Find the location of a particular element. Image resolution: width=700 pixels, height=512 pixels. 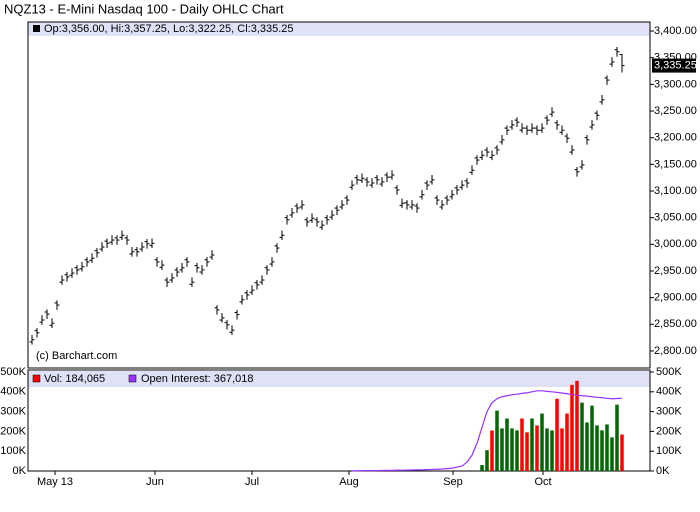

price-legend-band is located at coordinates (339, 29).